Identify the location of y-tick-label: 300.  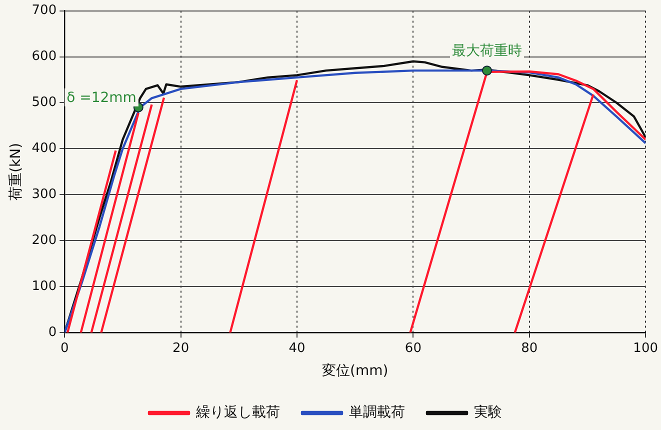
(44, 194).